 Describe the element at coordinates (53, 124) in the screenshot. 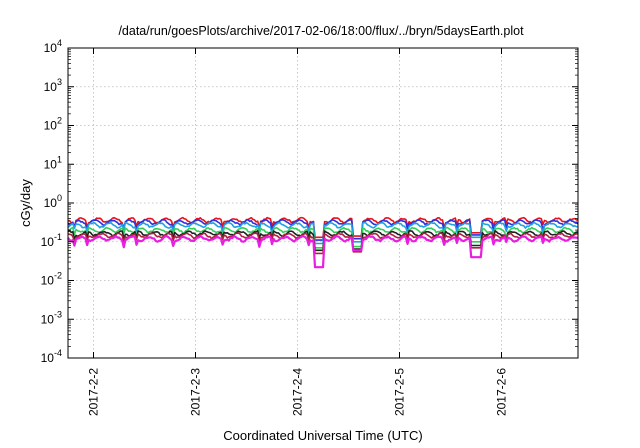

I see `y-tick-label: 10²` at that location.